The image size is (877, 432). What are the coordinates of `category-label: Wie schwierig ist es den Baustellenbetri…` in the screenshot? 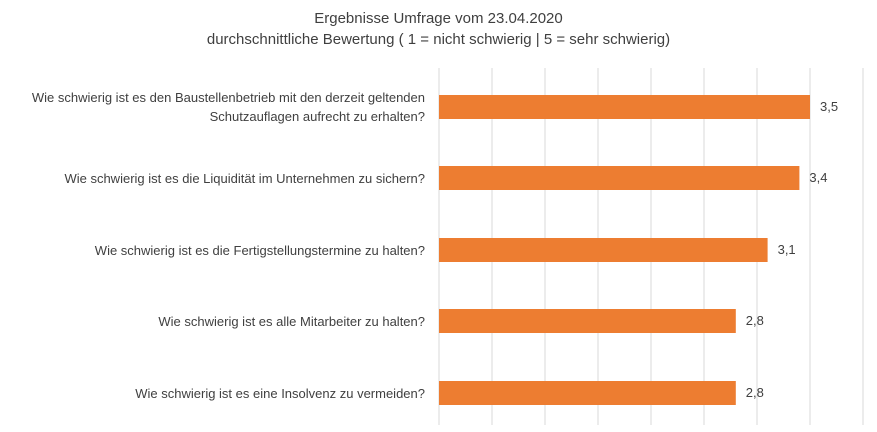 It's located at (228, 107).